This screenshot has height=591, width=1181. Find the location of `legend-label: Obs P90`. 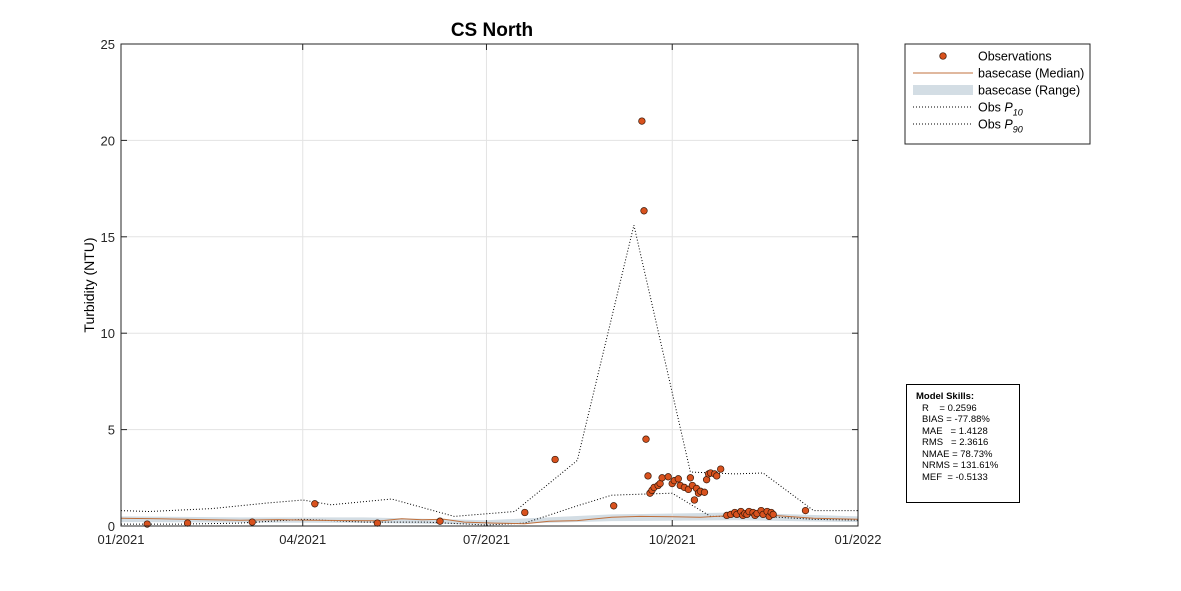

legend-label: Obs P90 is located at coordinates (1000, 126).